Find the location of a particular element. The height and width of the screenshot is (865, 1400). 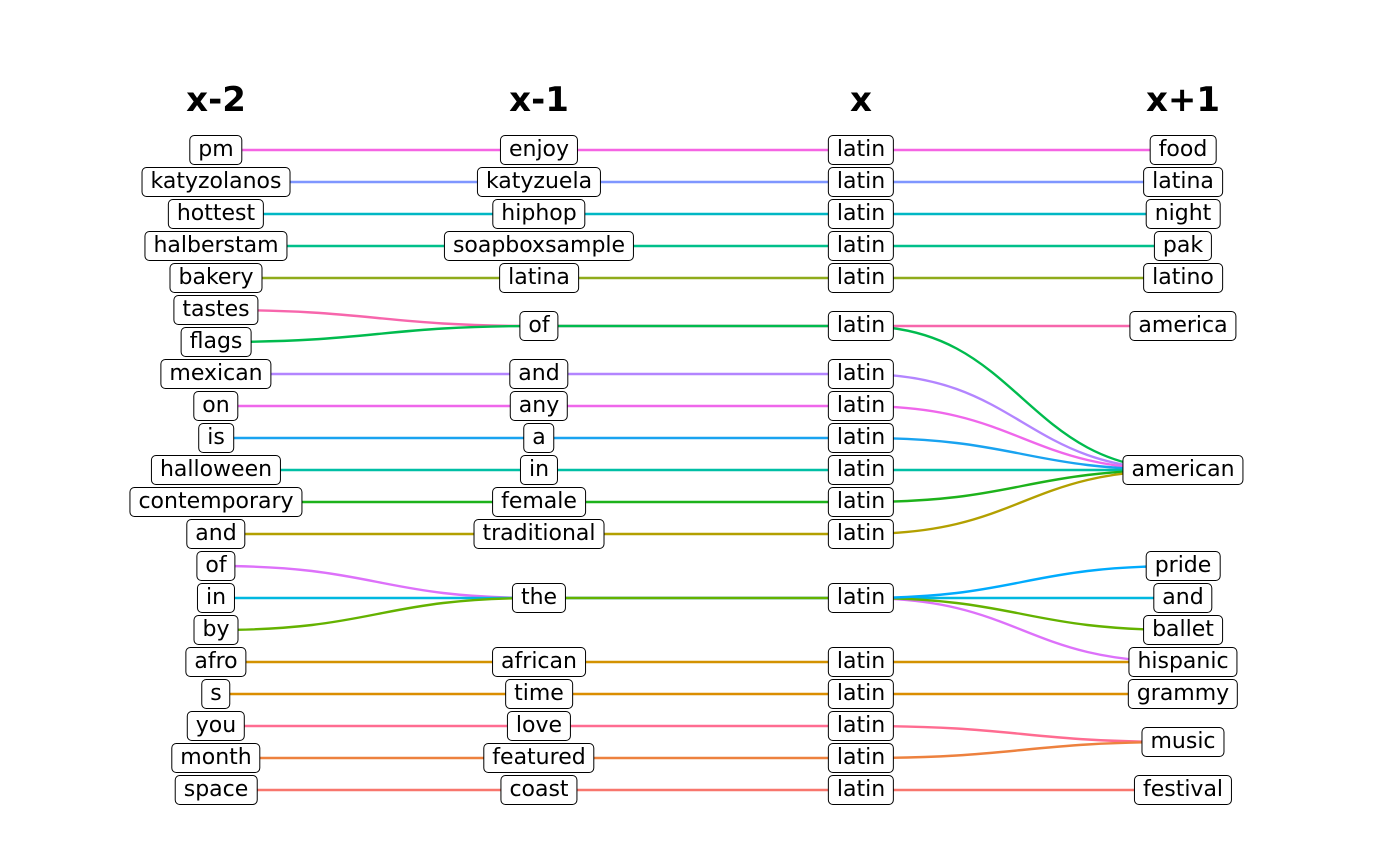

word-node-x+1: ballet is located at coordinates (1183, 630).